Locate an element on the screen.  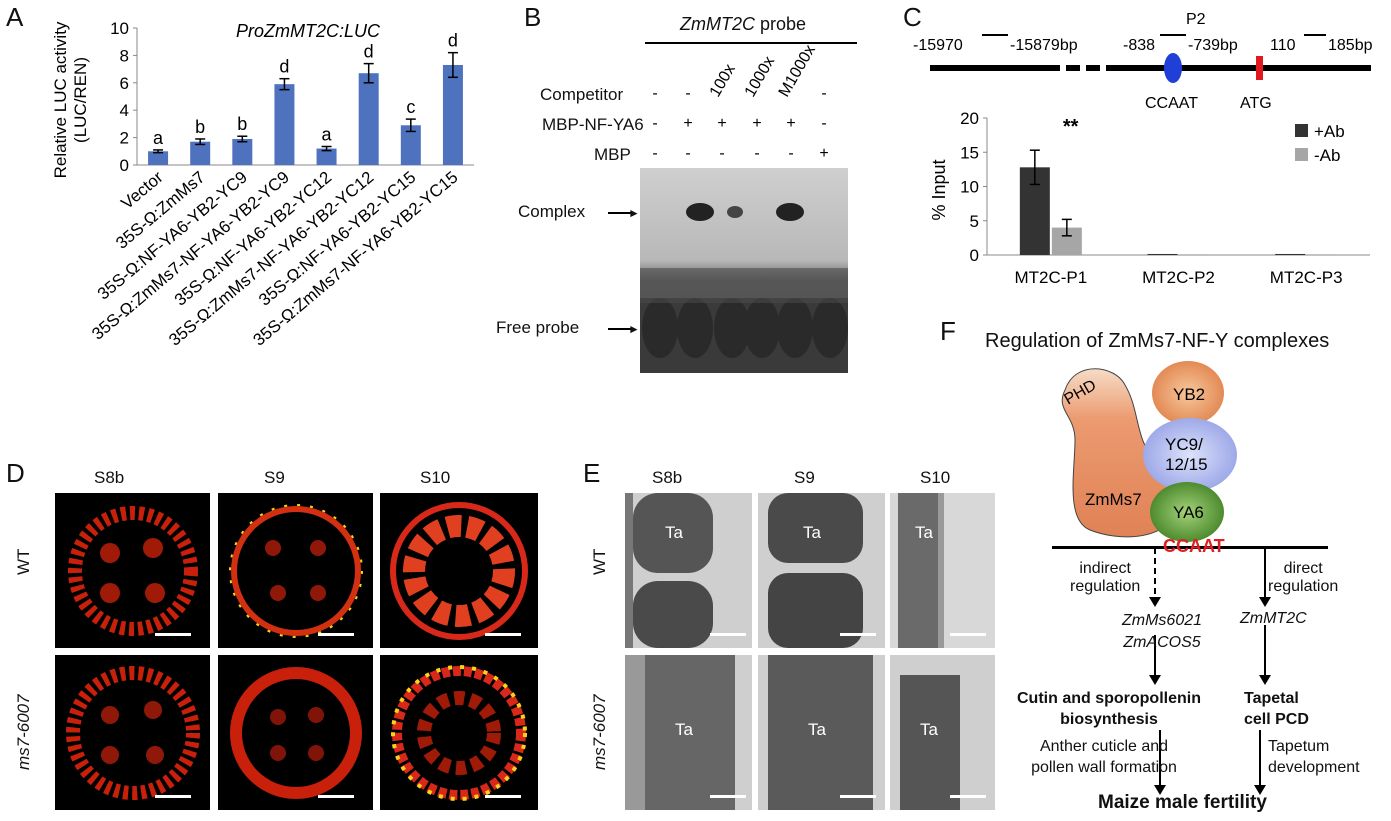
y-tick-label: 5 is located at coordinates (974, 221).